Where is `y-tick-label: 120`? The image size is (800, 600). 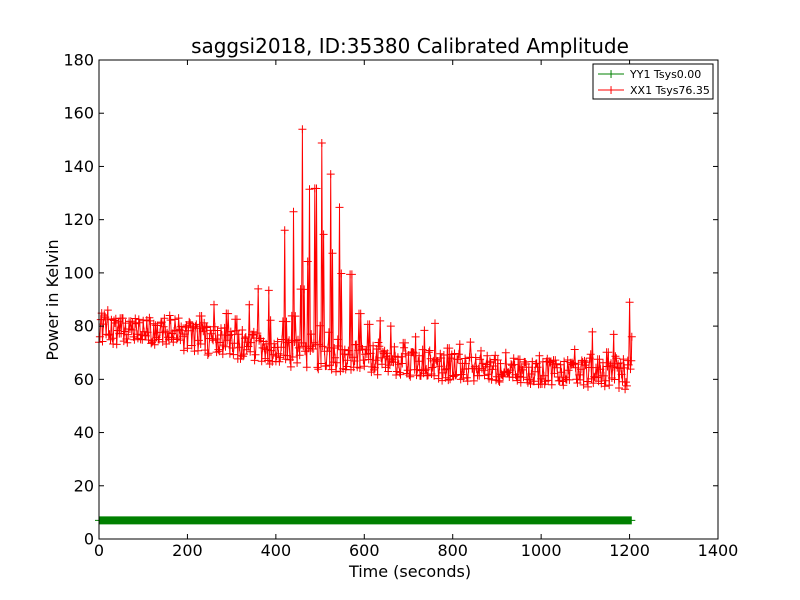 y-tick-label: 120 is located at coordinates (78, 219).